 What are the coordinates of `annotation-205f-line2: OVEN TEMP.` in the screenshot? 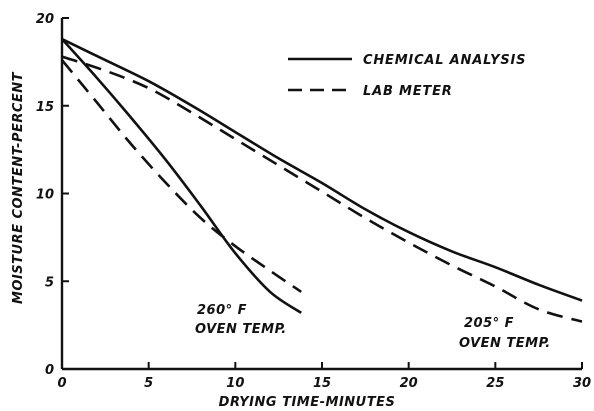 It's located at (505, 343).